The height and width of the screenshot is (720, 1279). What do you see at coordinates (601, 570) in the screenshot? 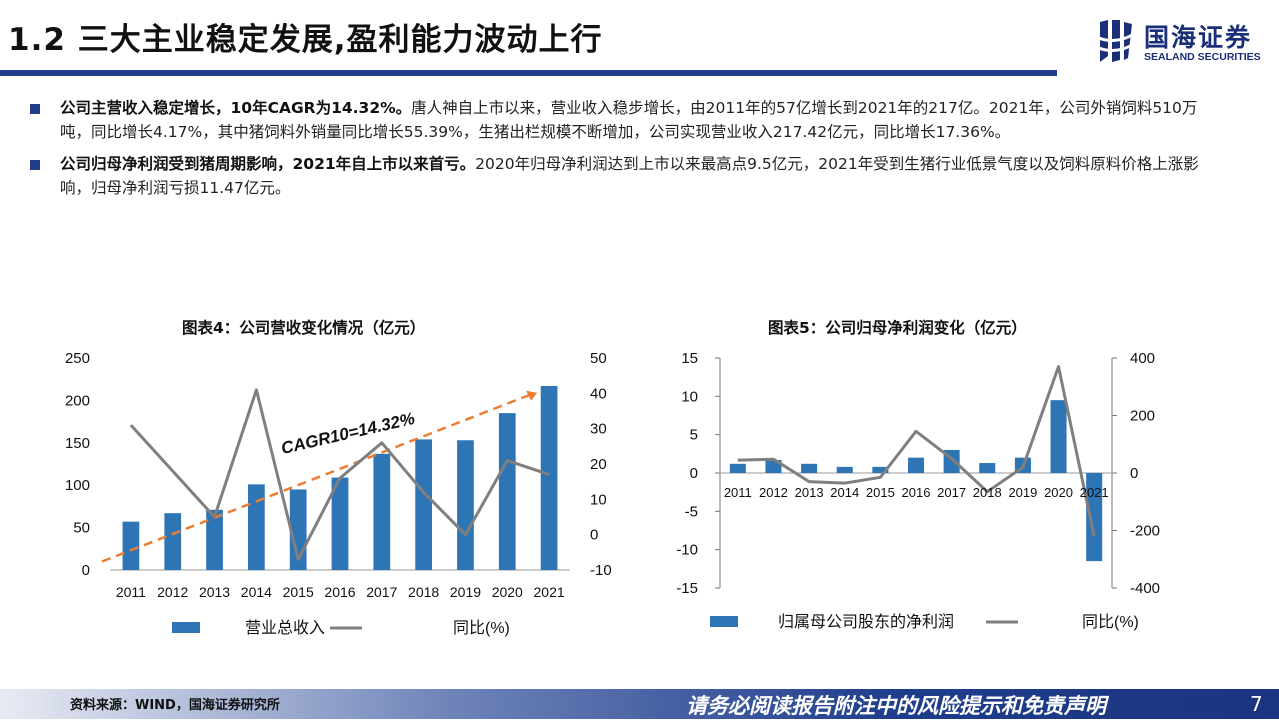
I see `right-axis-tick-label: -10` at bounding box center [601, 570].